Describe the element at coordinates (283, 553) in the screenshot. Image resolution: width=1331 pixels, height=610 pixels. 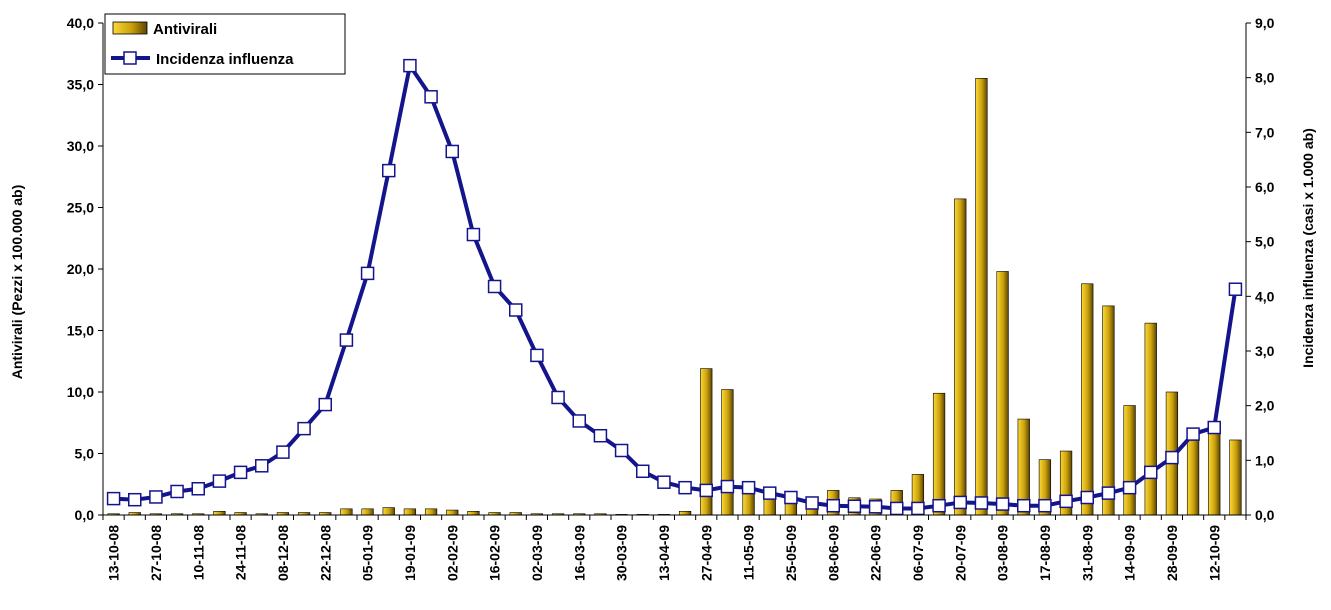
I see `x-tick-label: 08-12-08` at that location.